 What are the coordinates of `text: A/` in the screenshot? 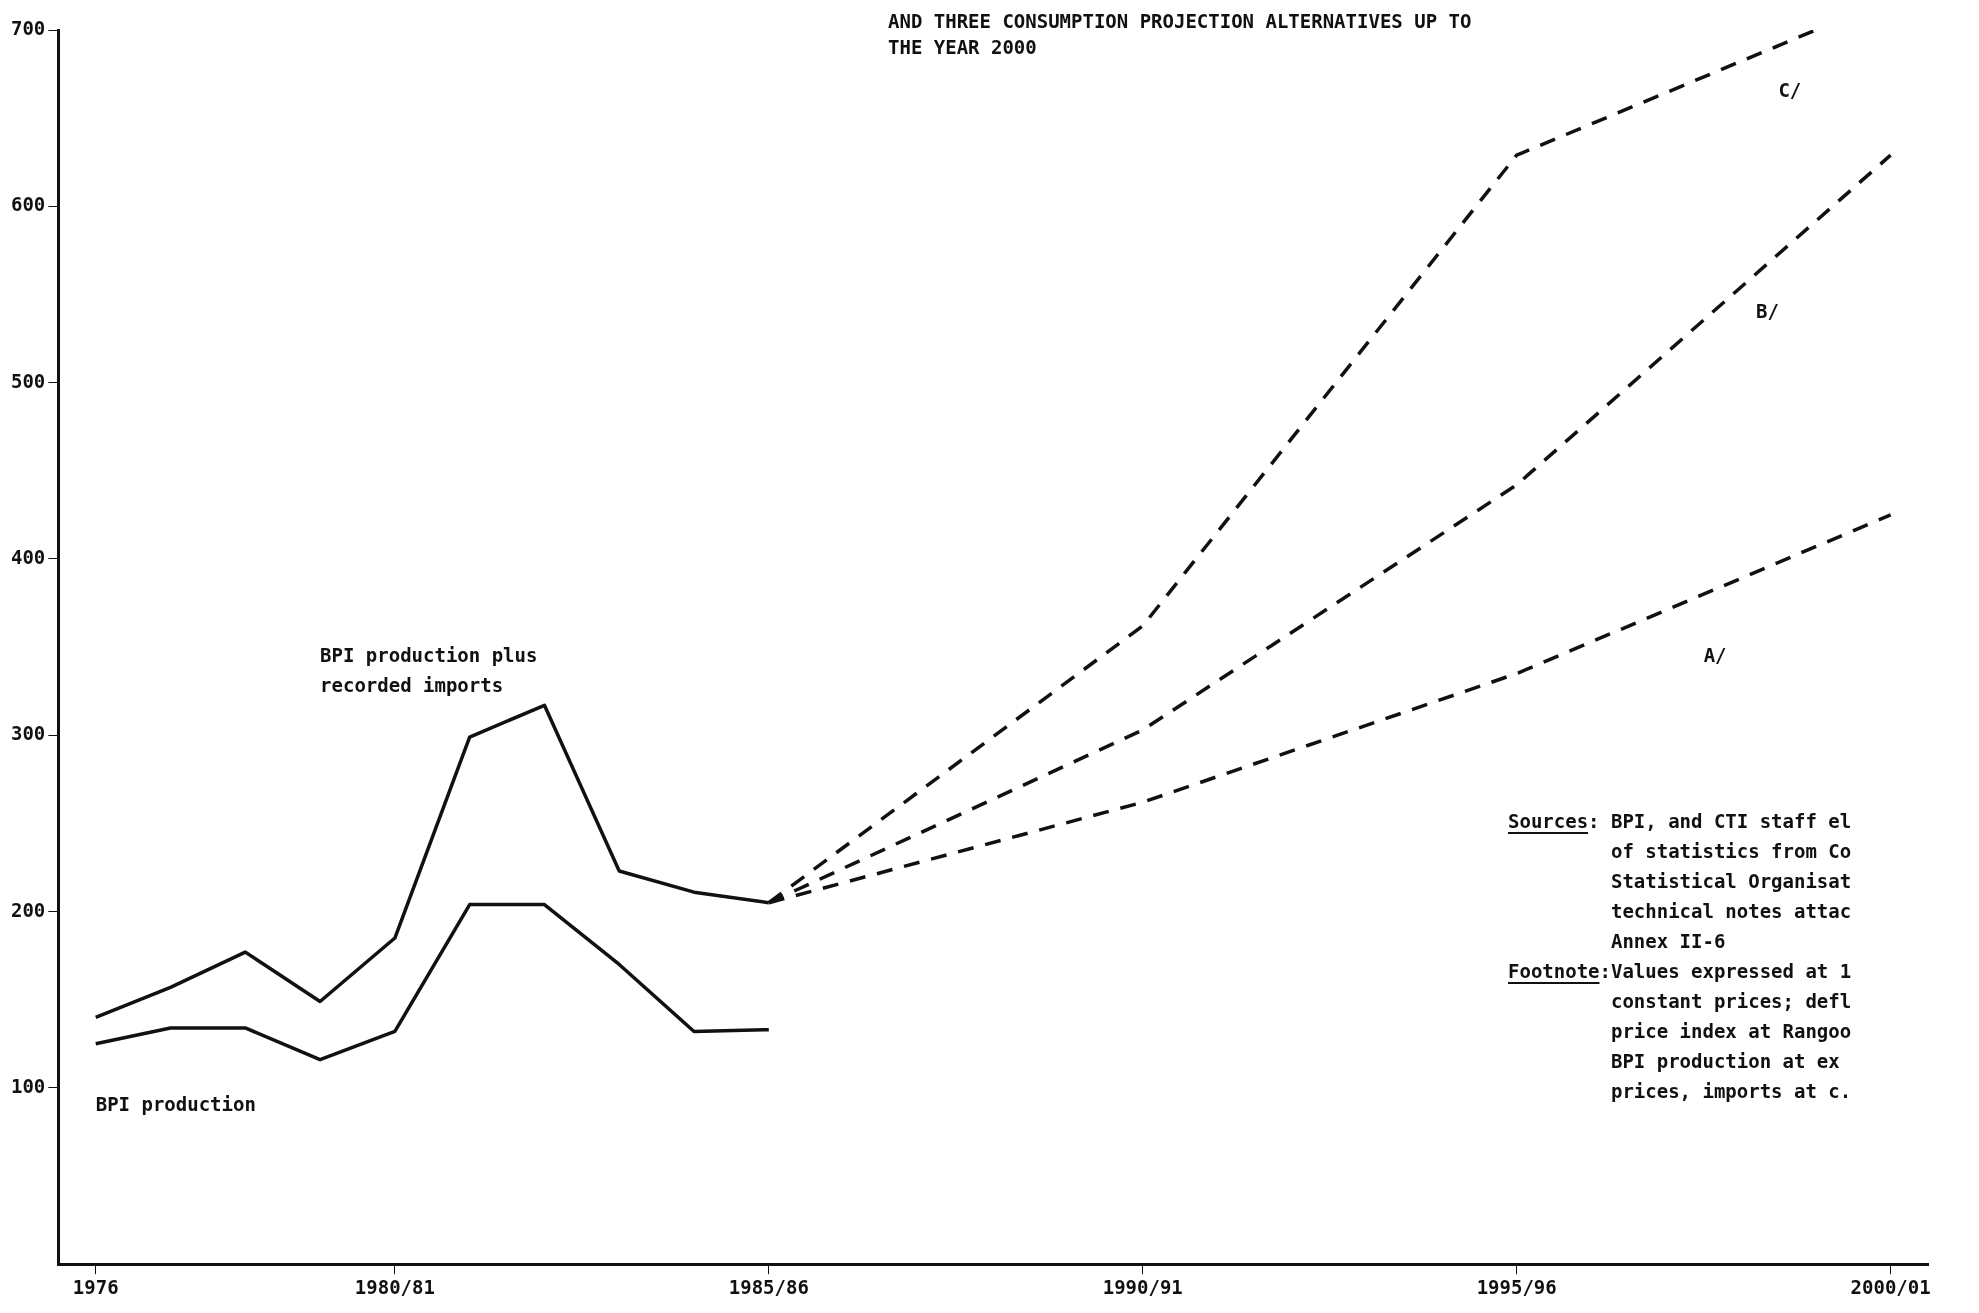 It's located at (1715, 654).